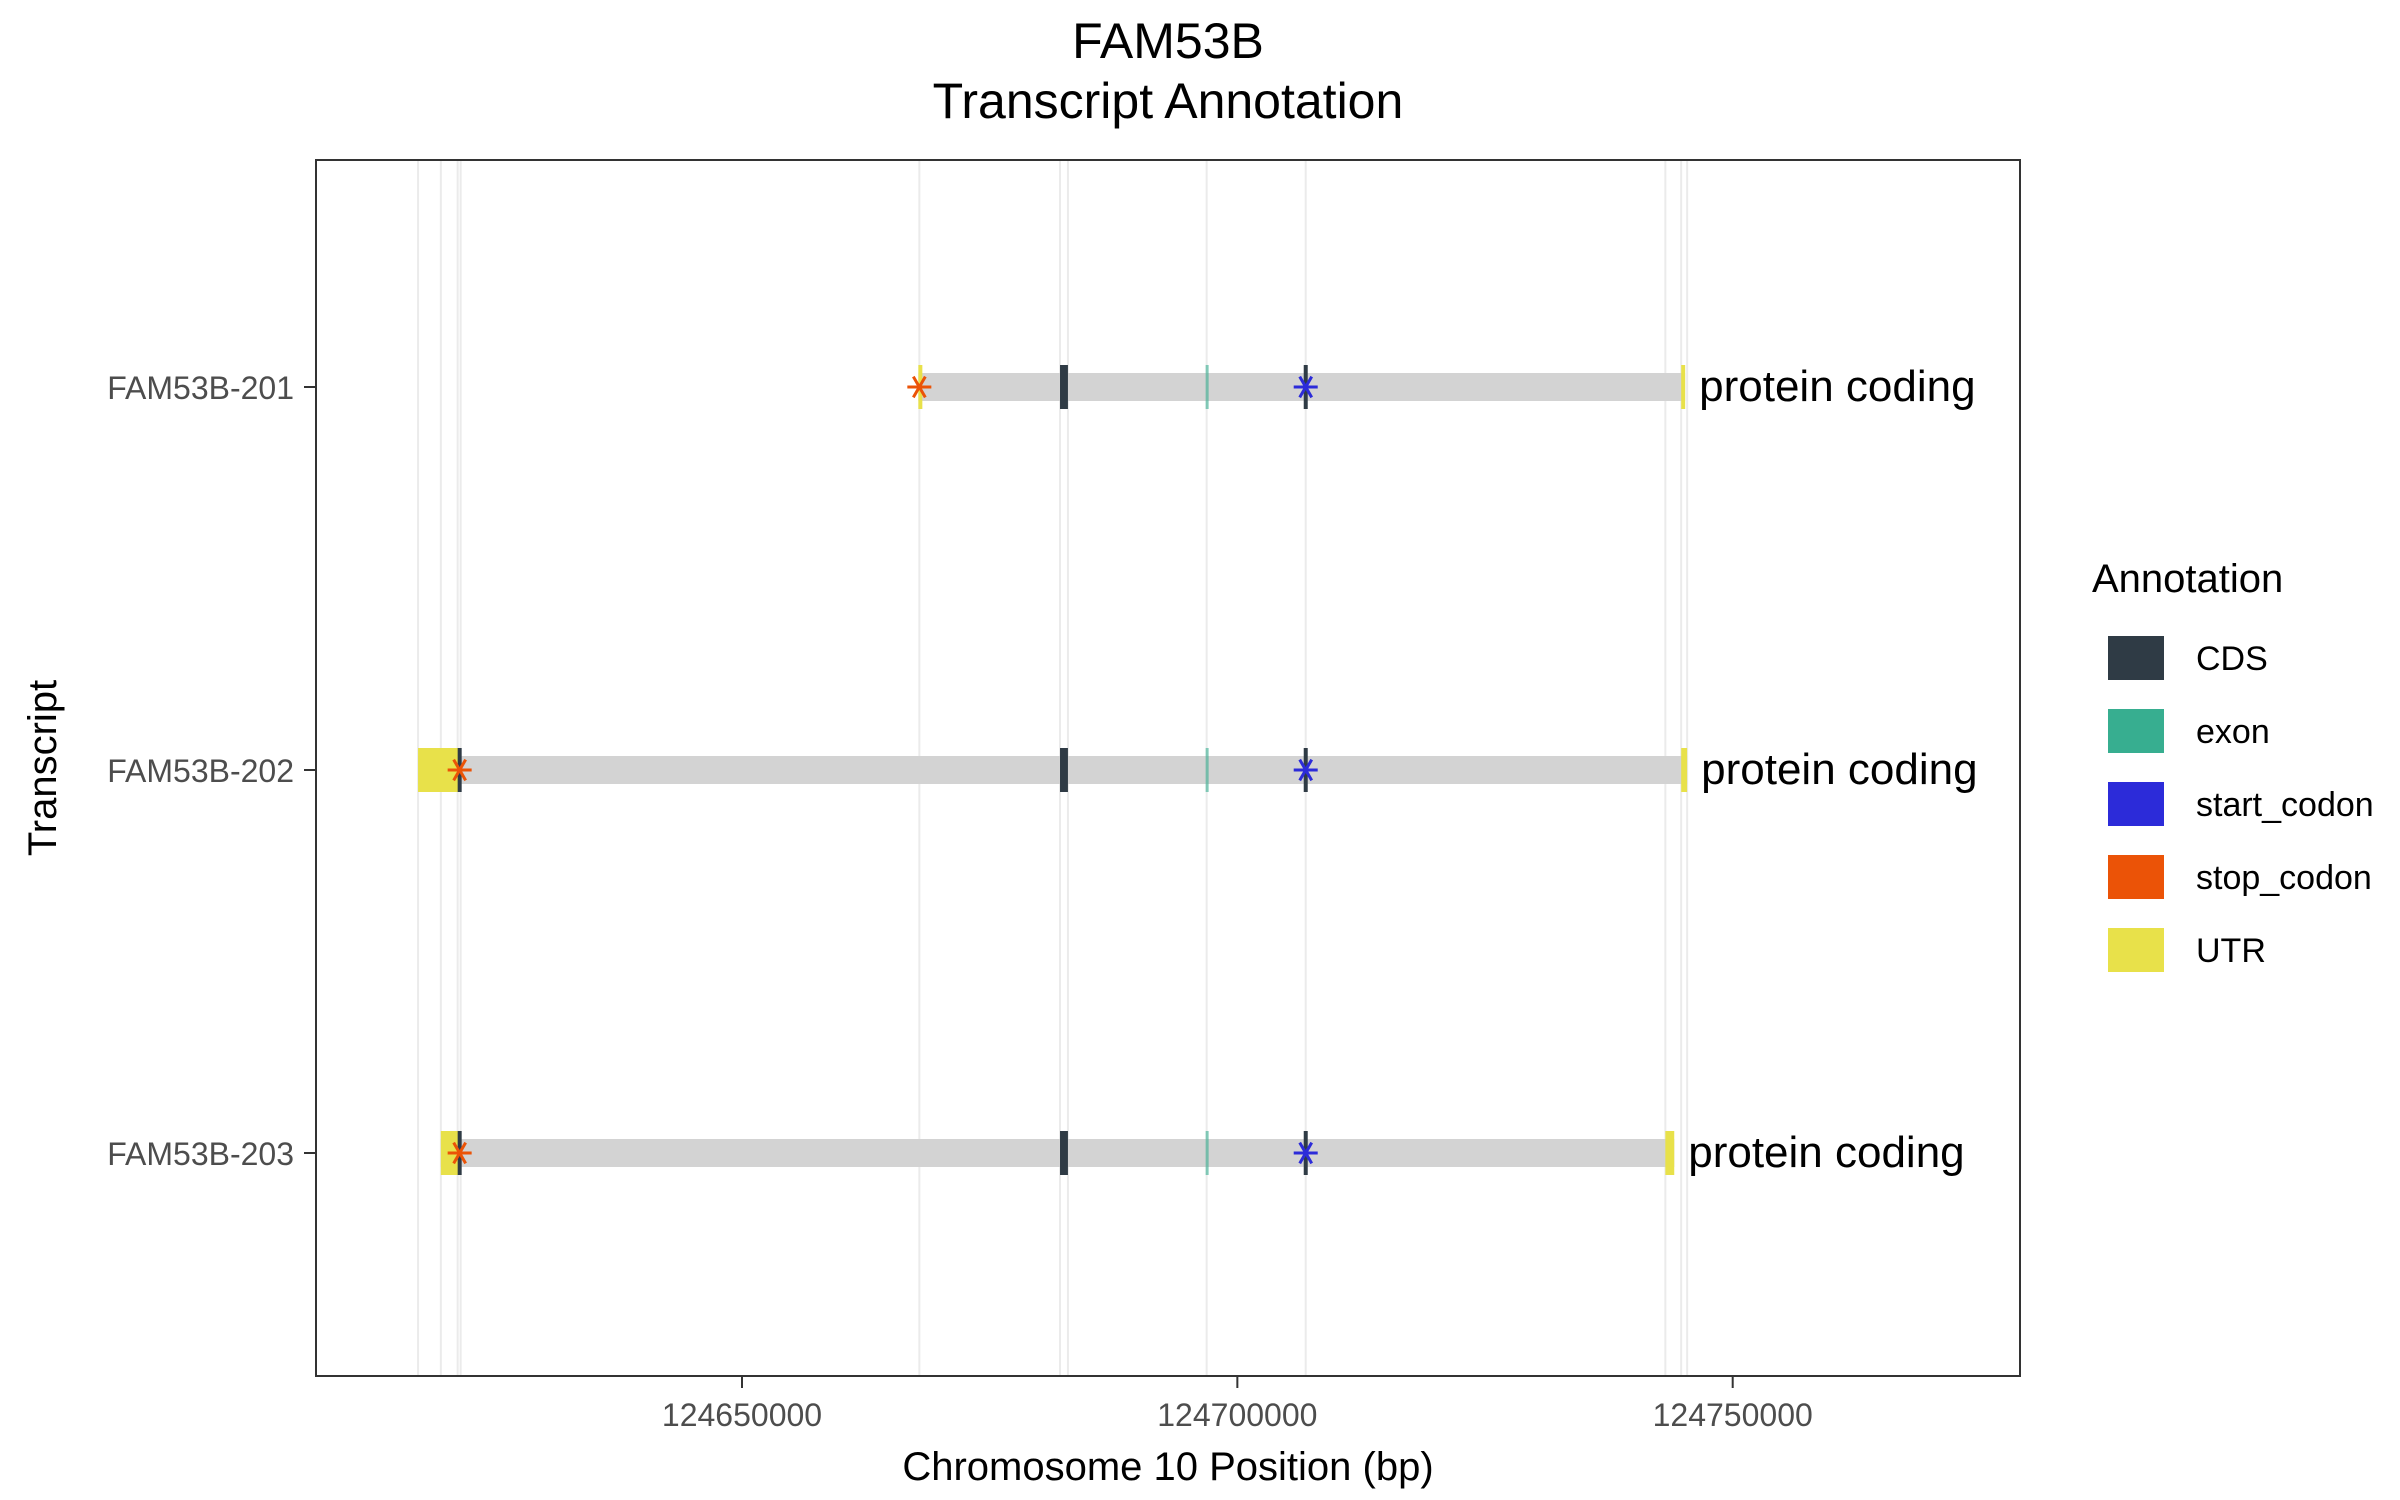  What do you see at coordinates (2285, 805) in the screenshot?
I see `legend-label-start-codon: start_codon` at bounding box center [2285, 805].